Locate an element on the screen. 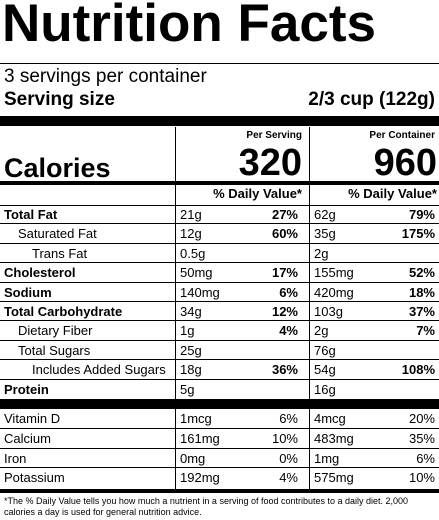 The image size is (439, 520). amount-per-serving: 25g is located at coordinates (191, 350).